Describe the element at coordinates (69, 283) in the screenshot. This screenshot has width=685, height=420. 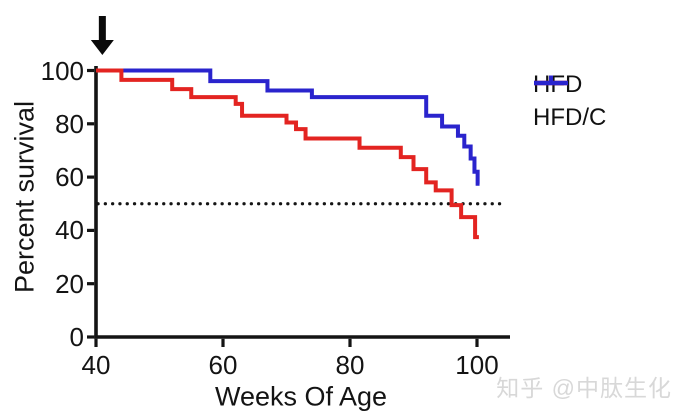
I see `y-tick-label: 20` at that location.